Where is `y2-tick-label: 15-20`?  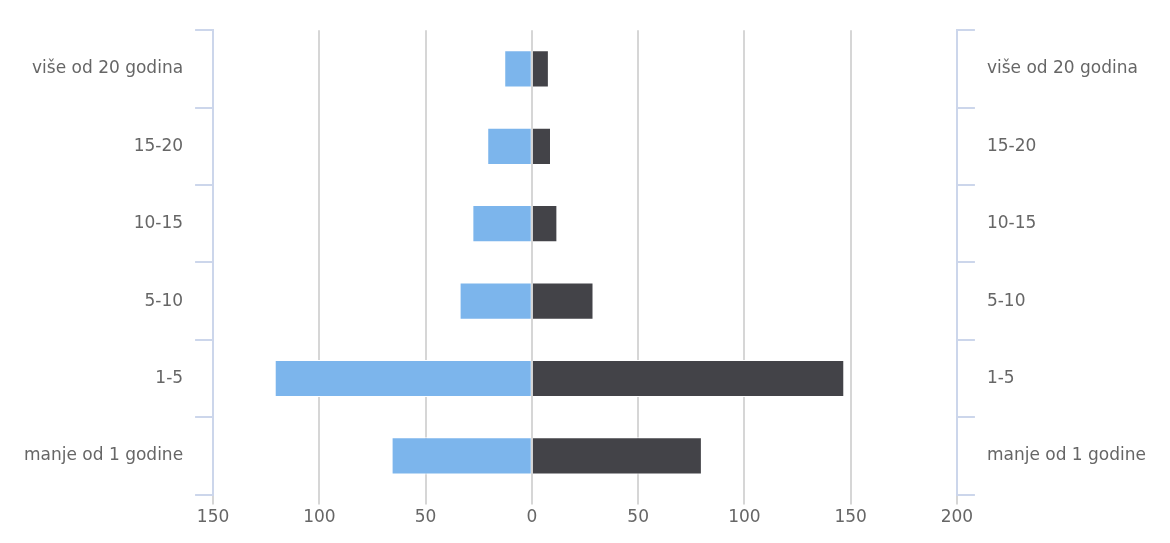 y2-tick-label: 15-20 is located at coordinates (1011, 144).